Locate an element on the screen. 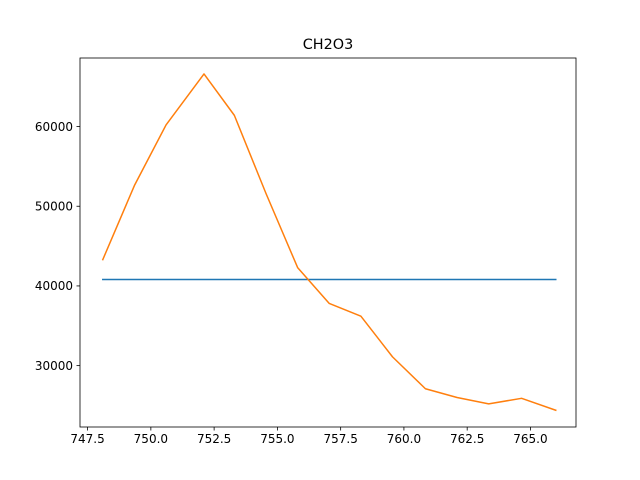  y-tick-label: 30000 is located at coordinates (54, 366).